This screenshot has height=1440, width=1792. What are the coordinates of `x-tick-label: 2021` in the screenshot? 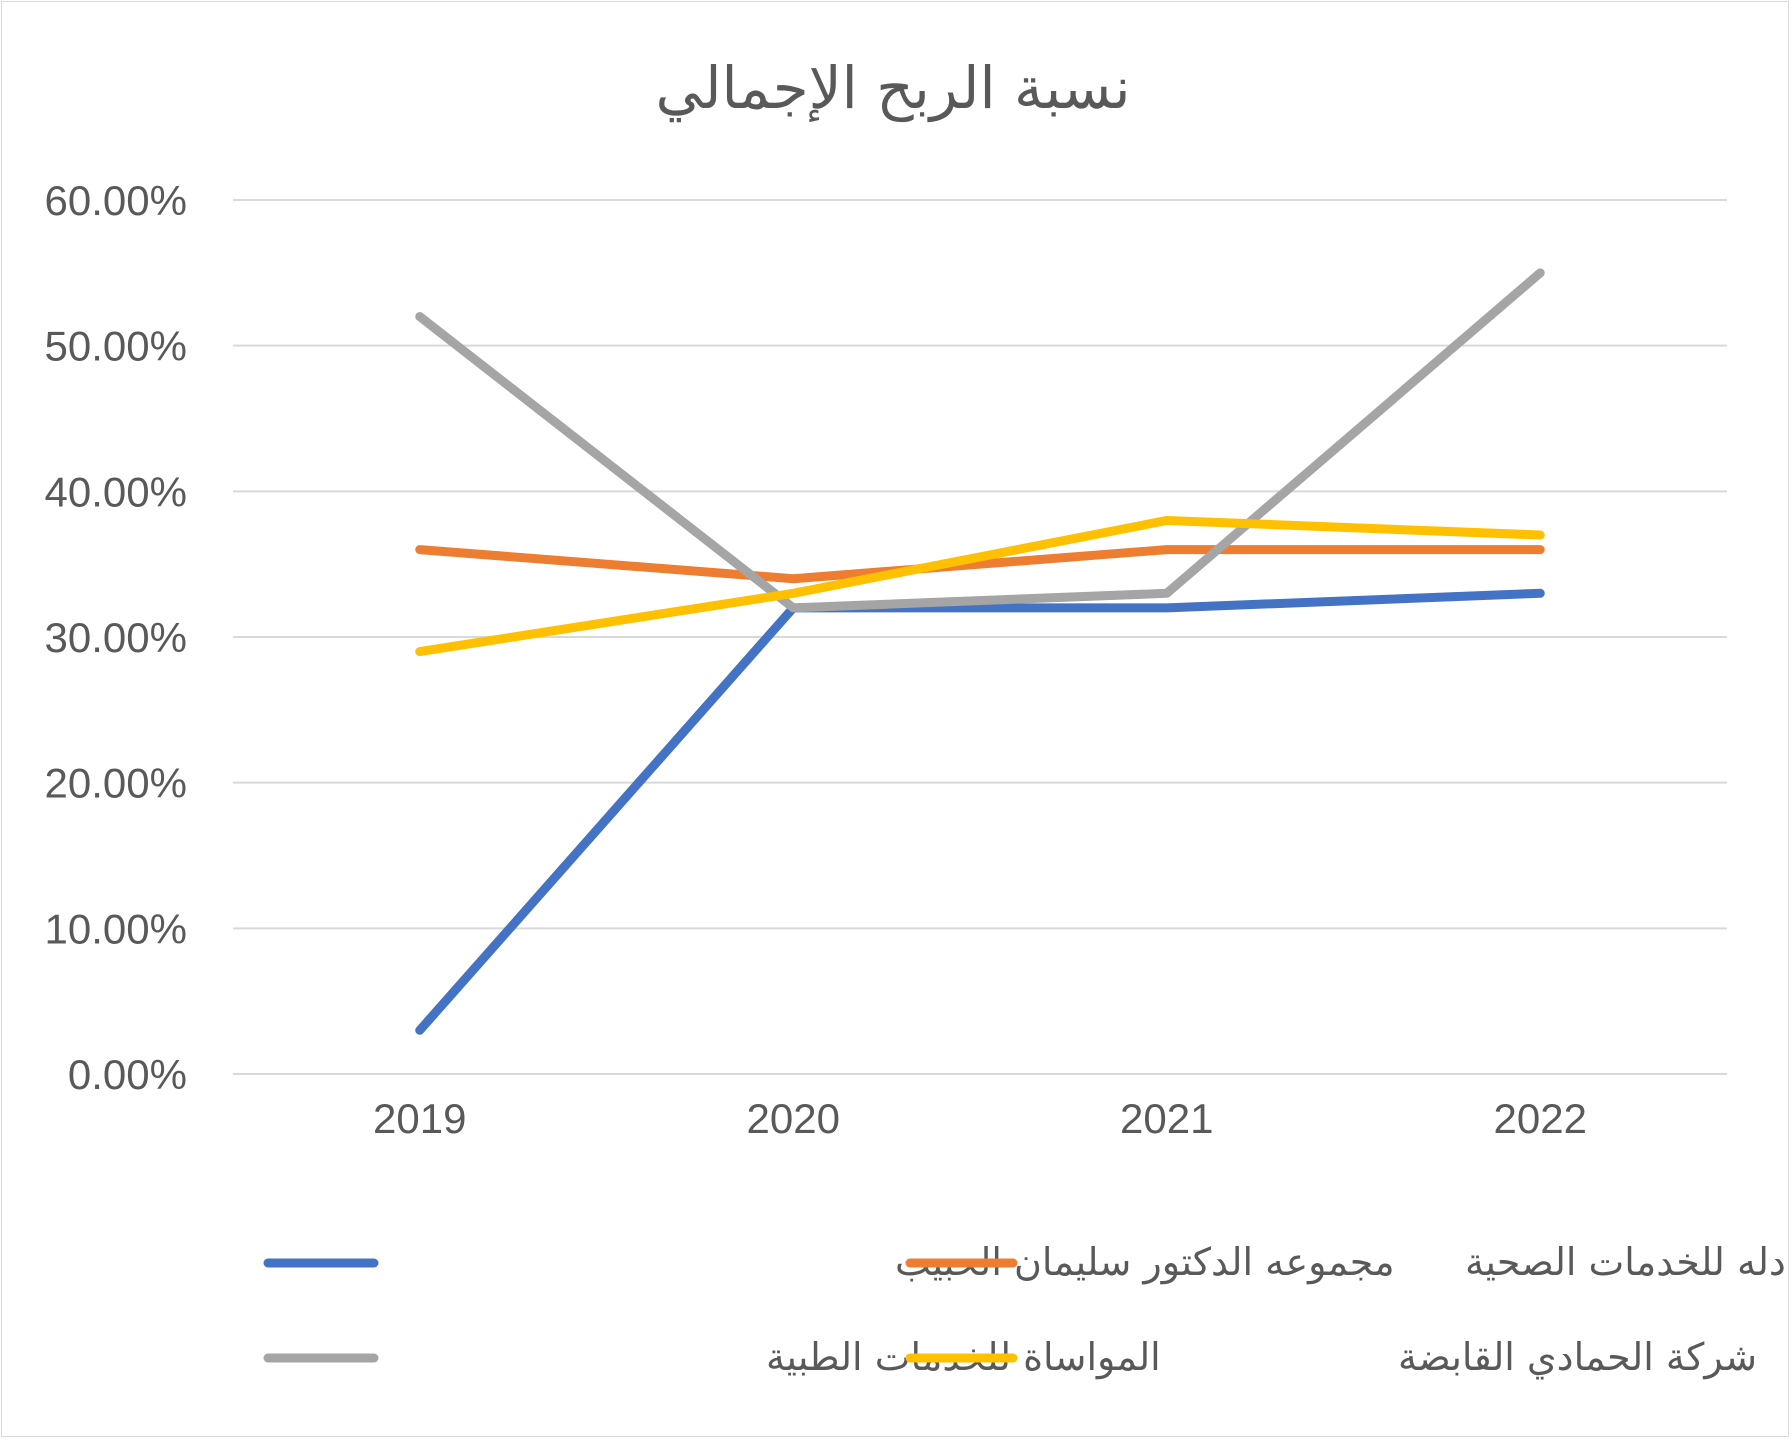 It's located at (1166, 1118).